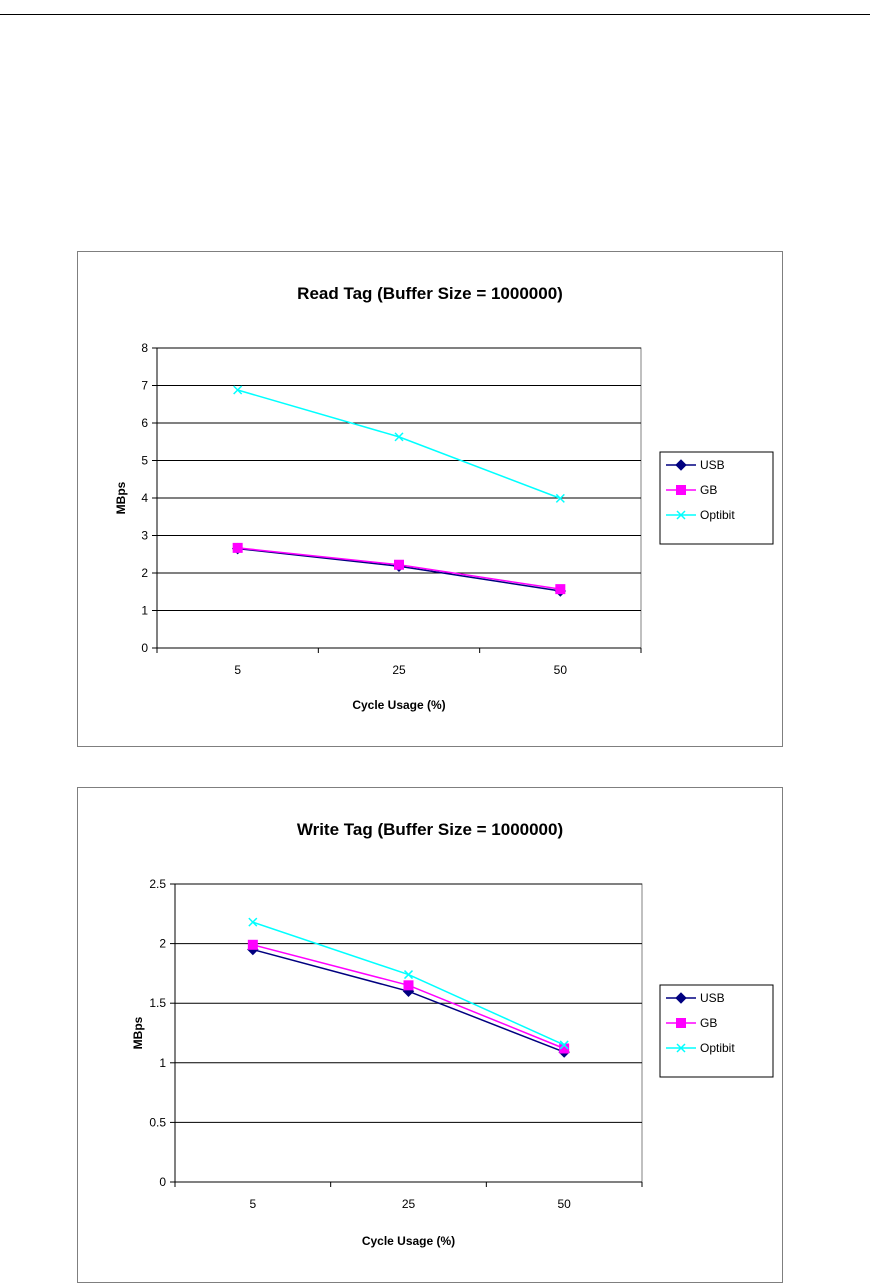 Image resolution: width=870 pixels, height=1283 pixels. I want to click on read-tag-y-tick-label: 6, so click(144, 423).